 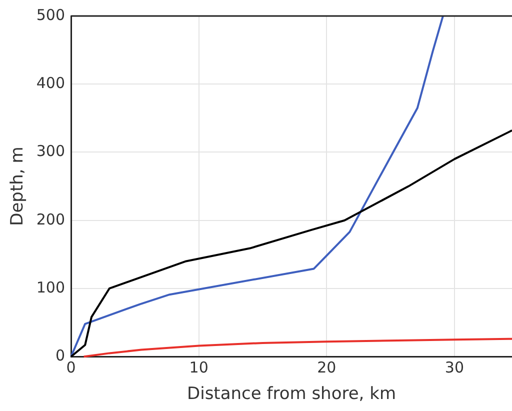 What do you see at coordinates (291, 394) in the screenshot?
I see `x-axis-title: Distance from shore, km` at bounding box center [291, 394].